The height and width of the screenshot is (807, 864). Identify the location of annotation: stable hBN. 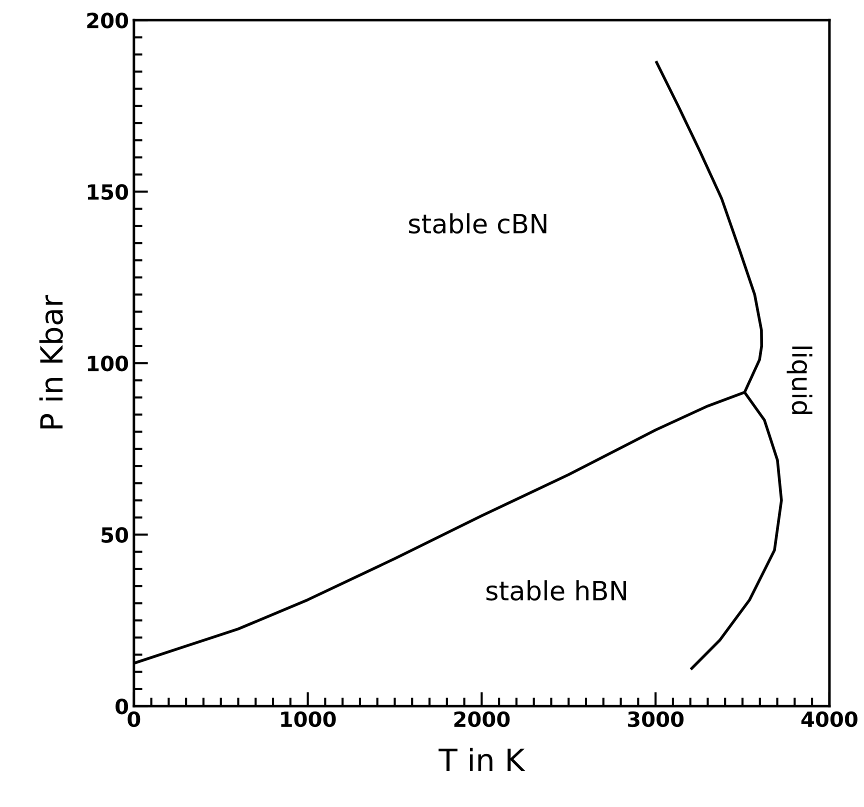
(556, 590).